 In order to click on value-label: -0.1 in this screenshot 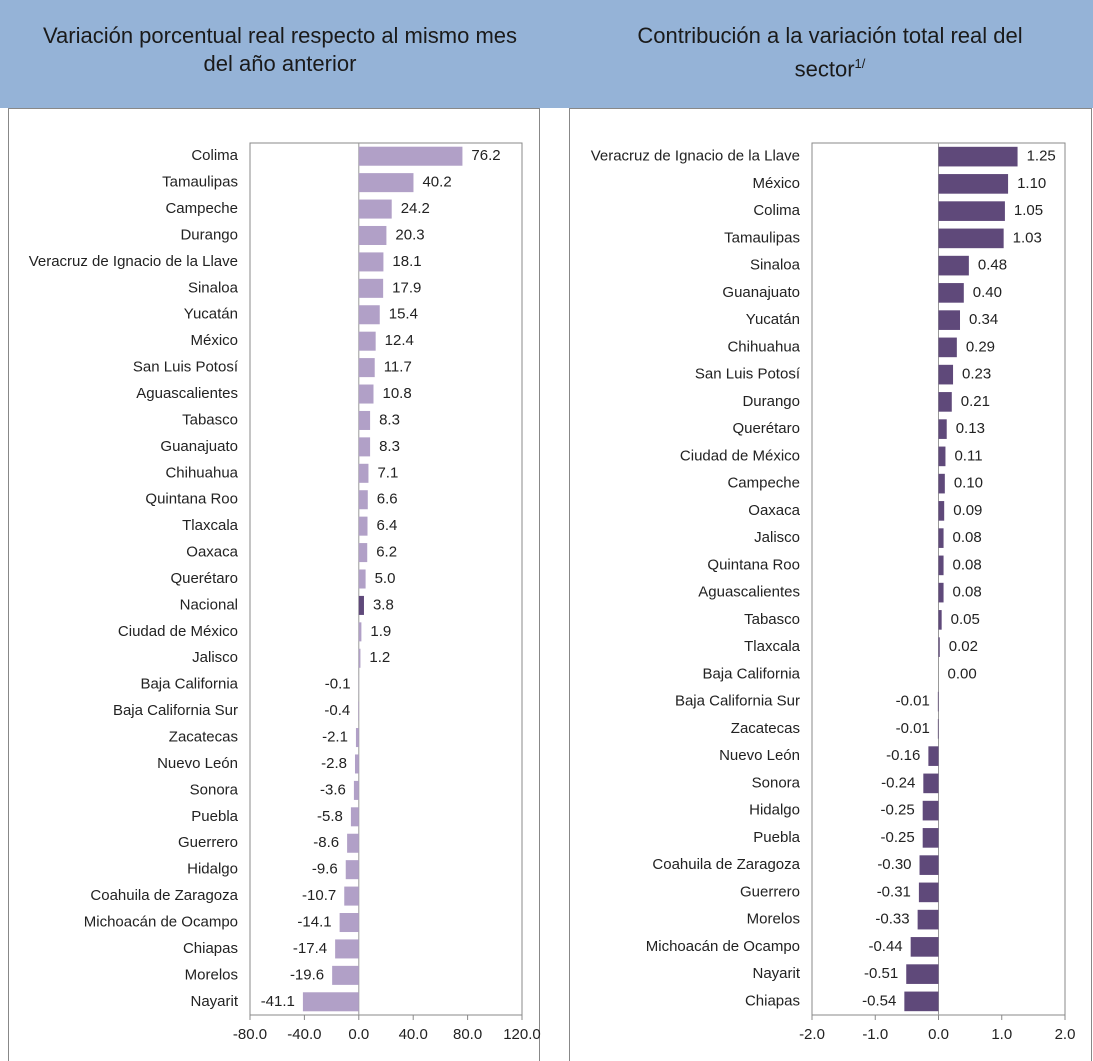, I will do `click(338, 684)`.